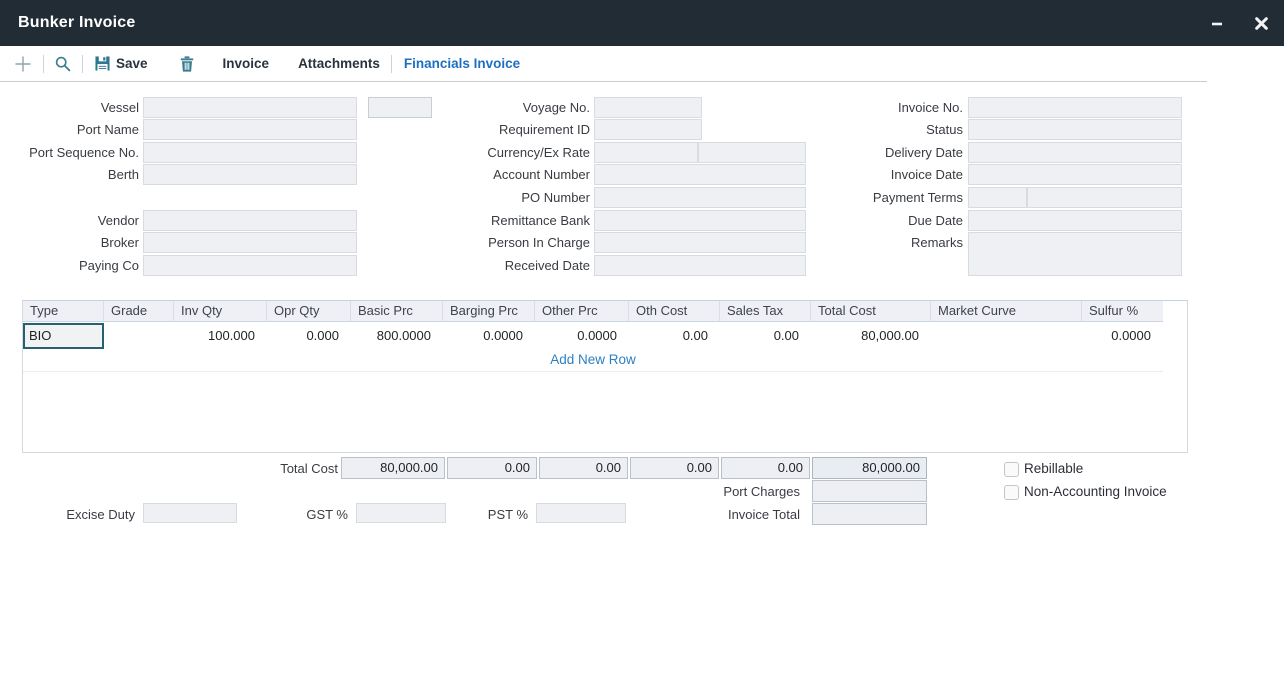 This screenshot has width=1284, height=676. I want to click on vendor-label: Vendor, so click(118, 220).